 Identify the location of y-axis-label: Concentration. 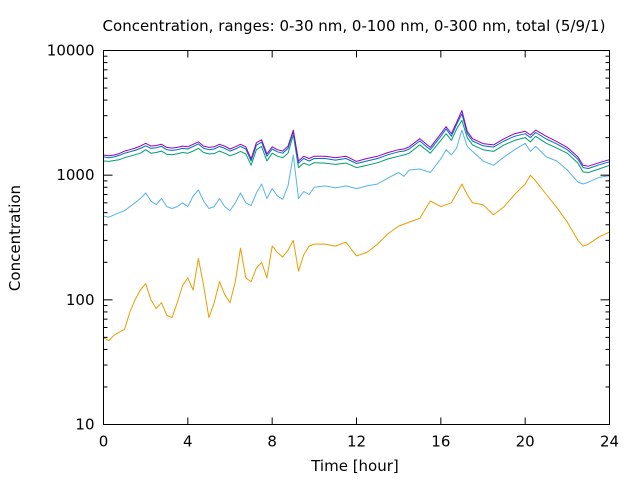
(15, 238).